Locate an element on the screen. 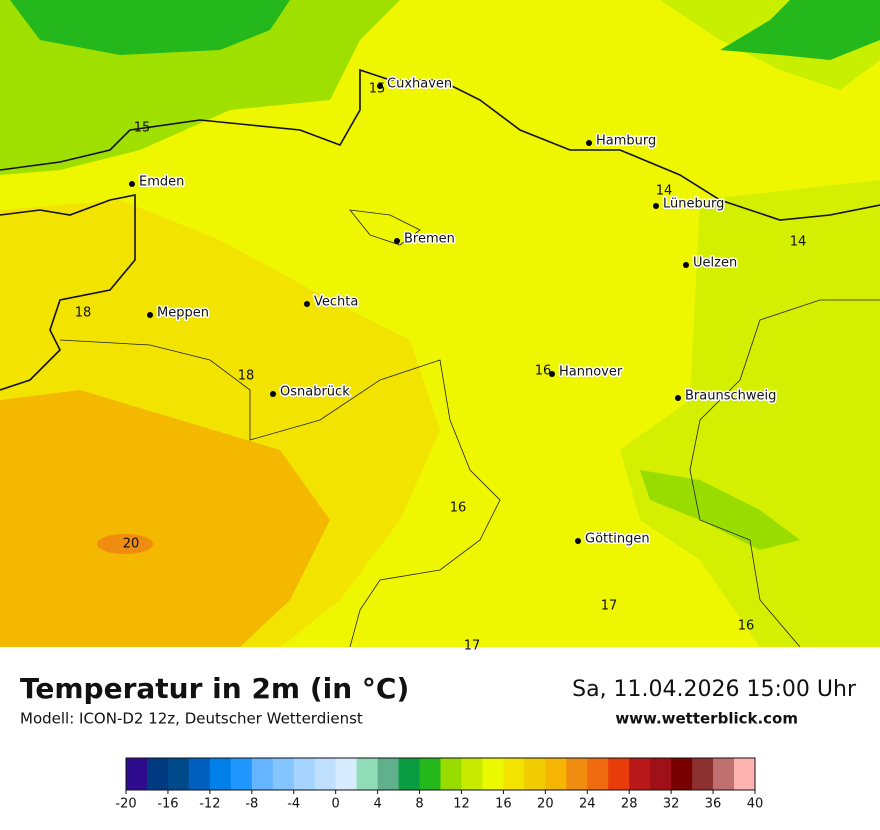 The height and width of the screenshot is (830, 880). title: Temperatur in 2m (in °C) is located at coordinates (214, 688).